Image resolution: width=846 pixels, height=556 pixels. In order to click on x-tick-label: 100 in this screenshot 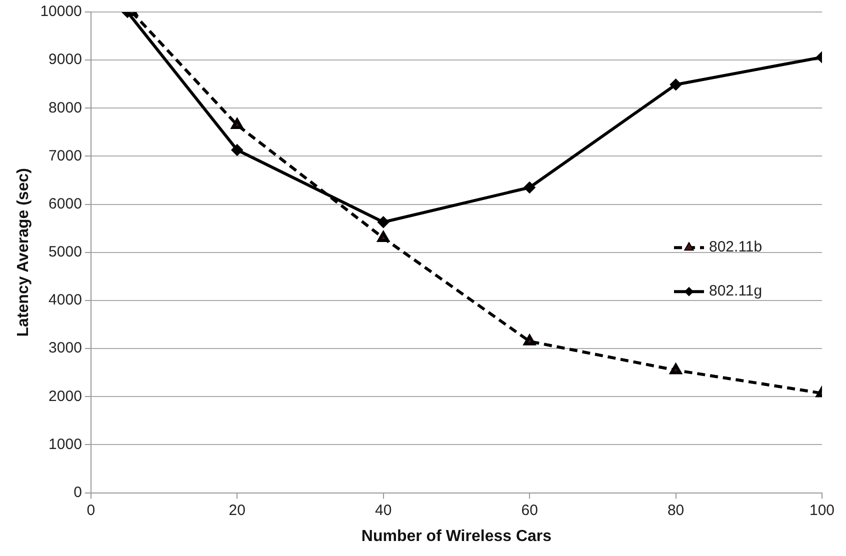, I will do `click(822, 510)`.